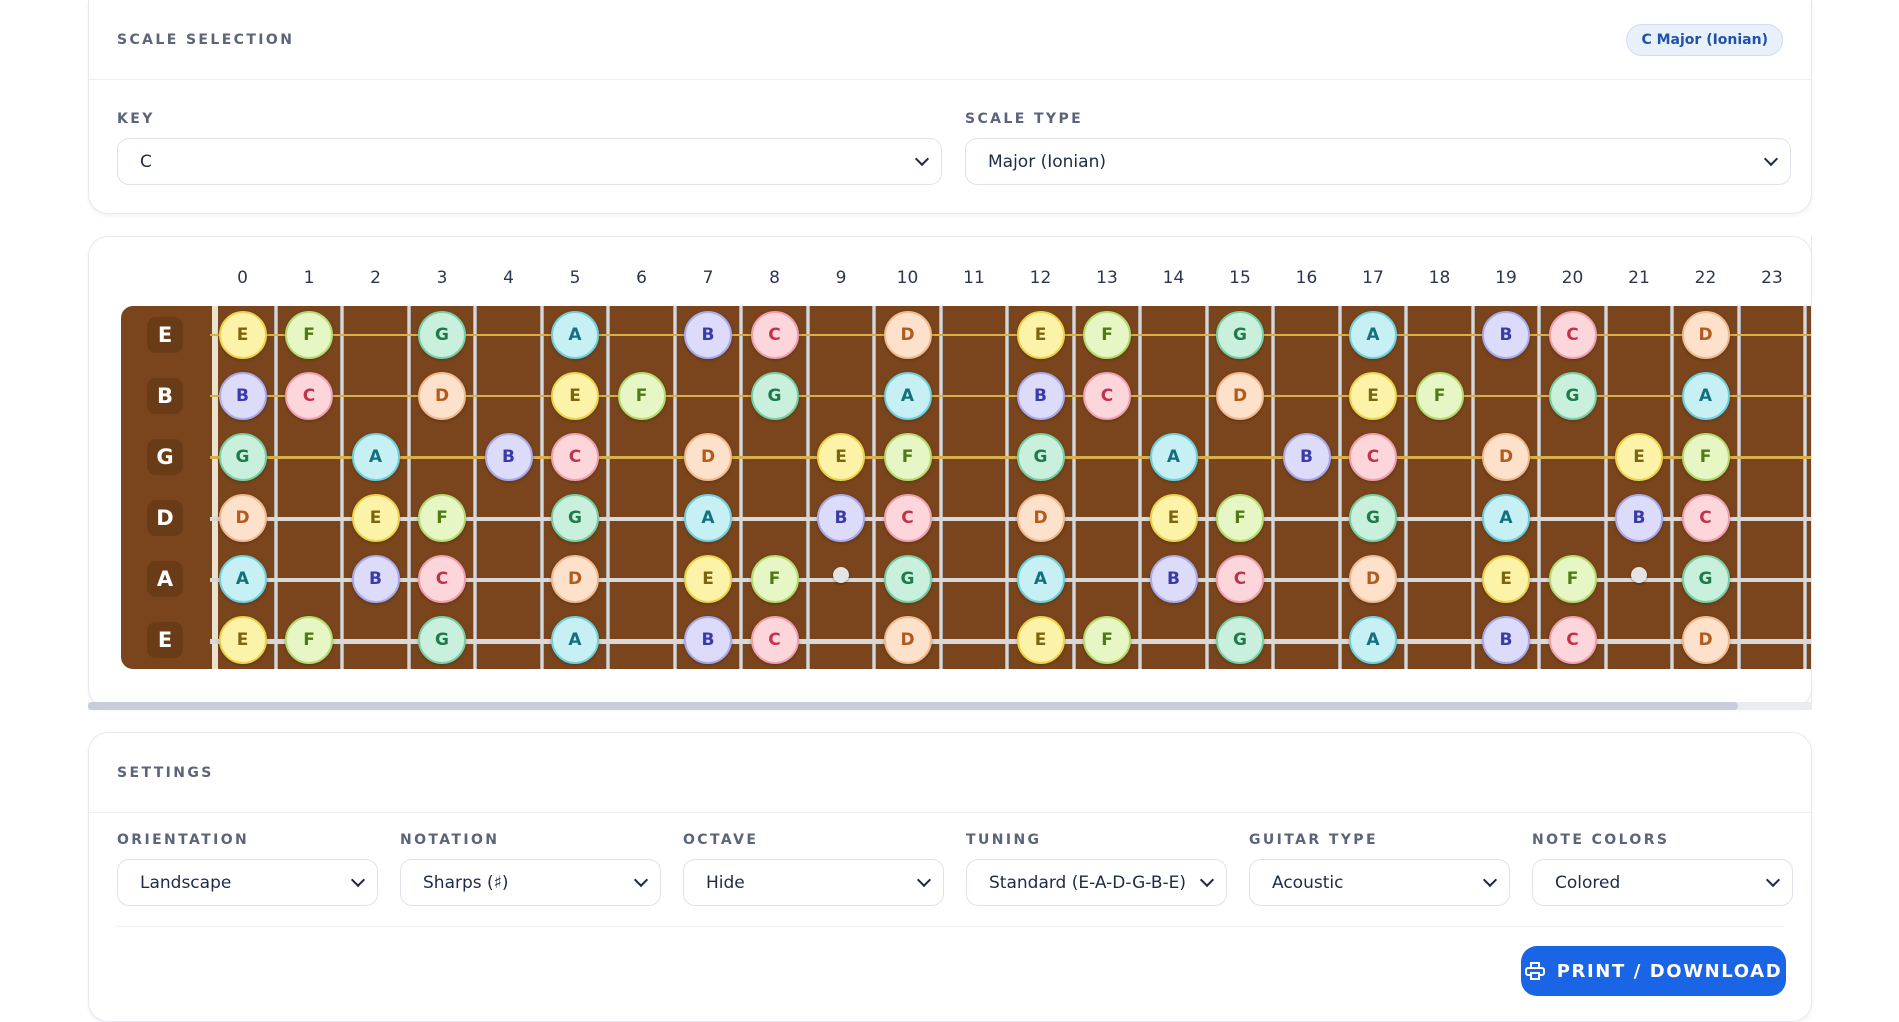  I want to click on setting-select-tuning: Standard (E-A-D-G-B-E), so click(1096, 882).